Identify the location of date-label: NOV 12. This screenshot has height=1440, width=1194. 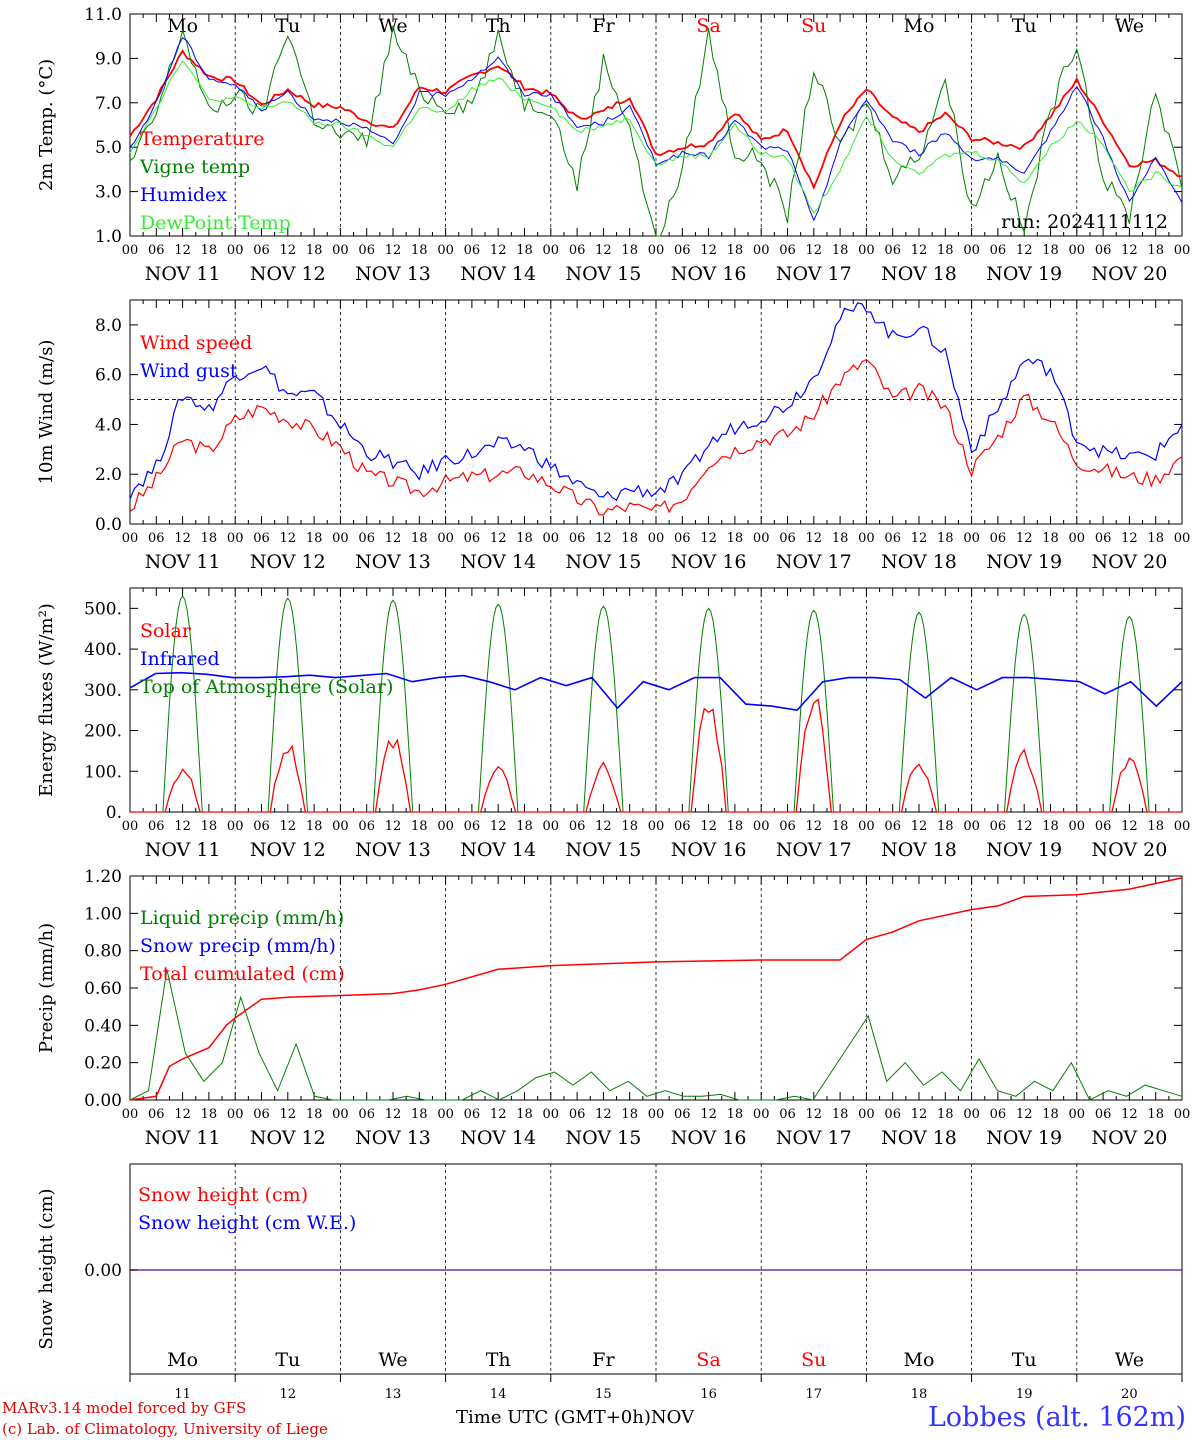
(288, 1138).